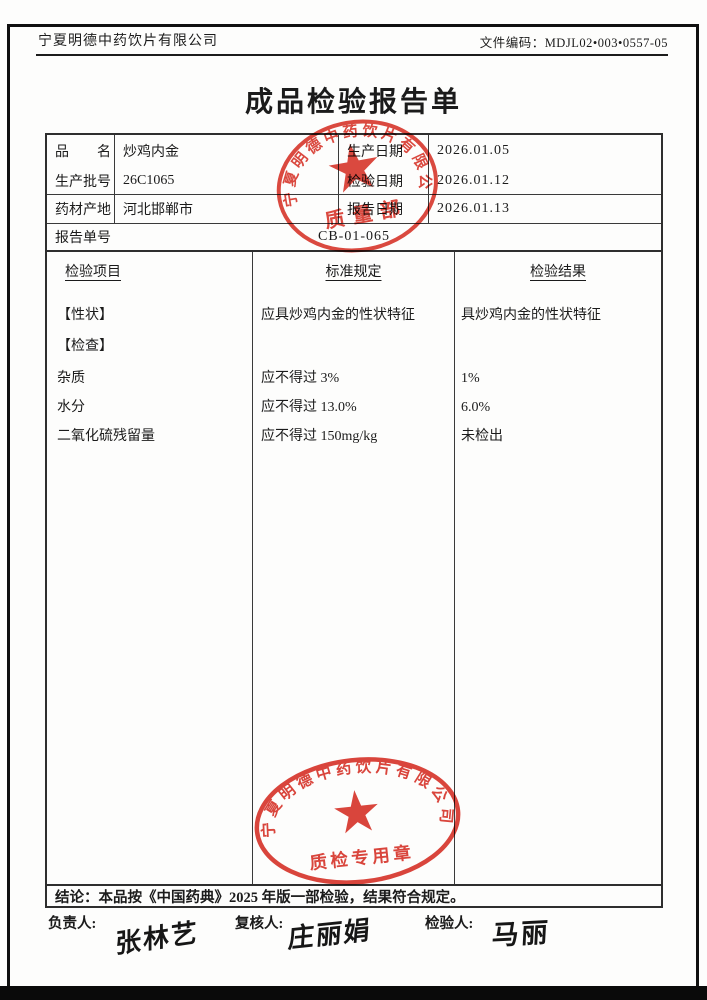  I want to click on origin-value: 河北邯郸市, so click(227, 209).